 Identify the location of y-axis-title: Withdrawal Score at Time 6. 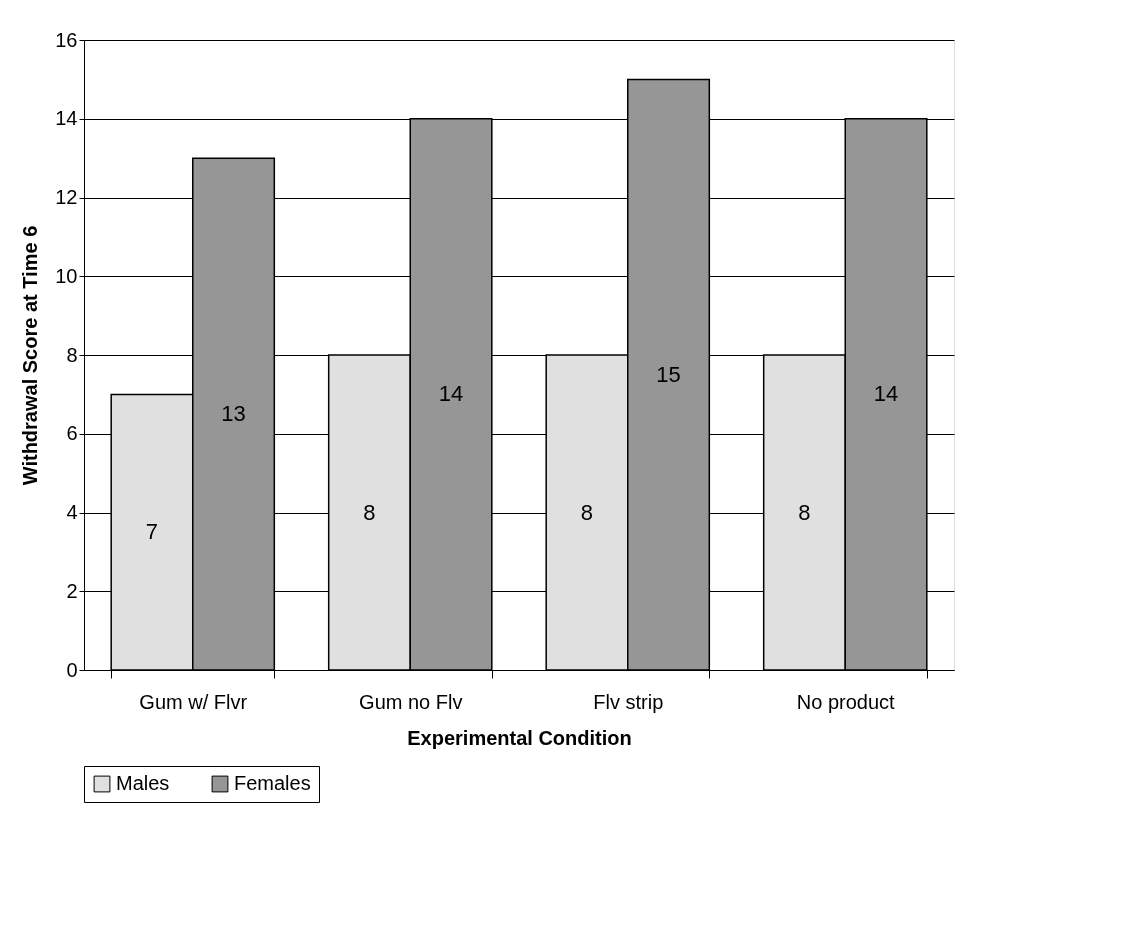
(30, 355).